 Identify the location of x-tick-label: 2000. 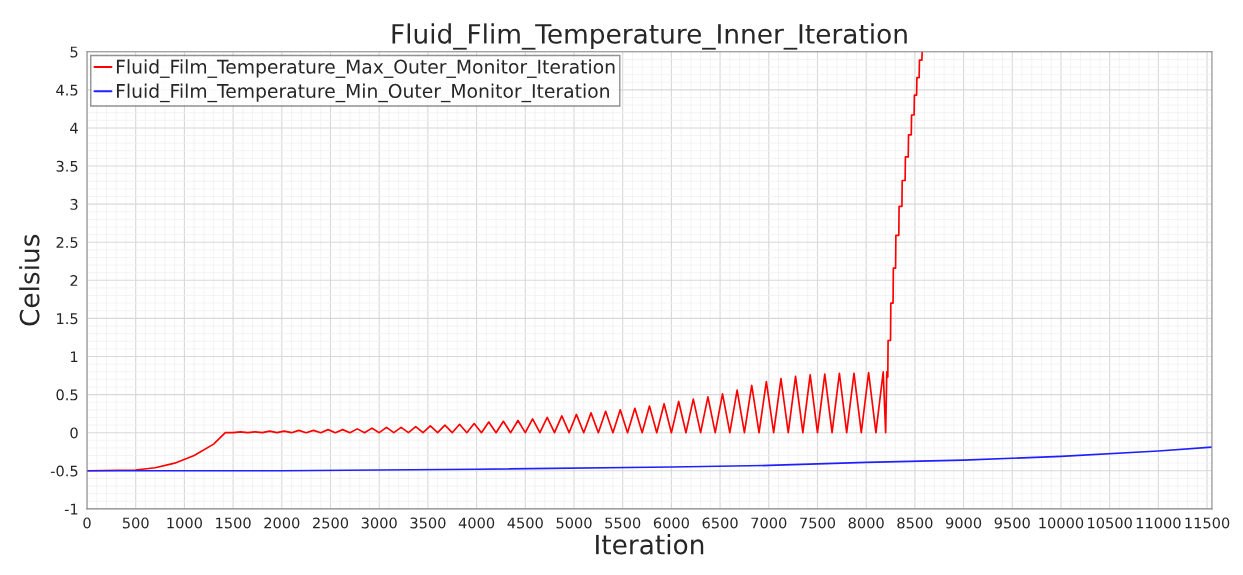
(282, 523).